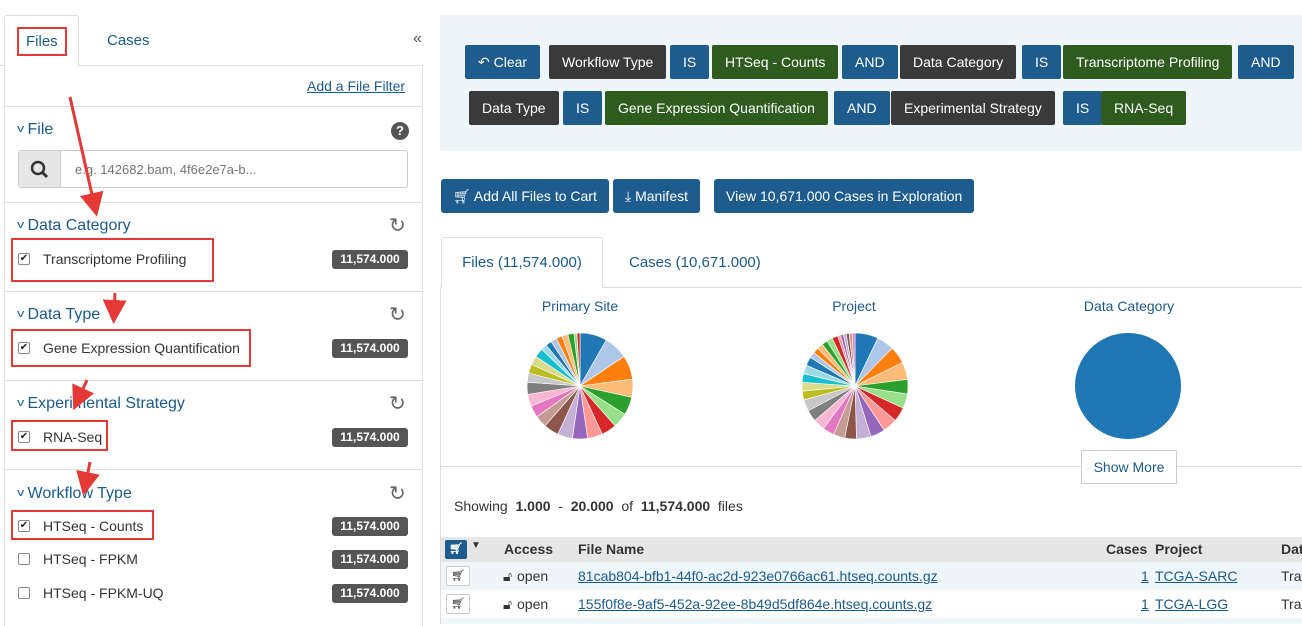  Describe the element at coordinates (775, 62) in the screenshot. I see `query-value-pill: HTSeq - Counts` at that location.